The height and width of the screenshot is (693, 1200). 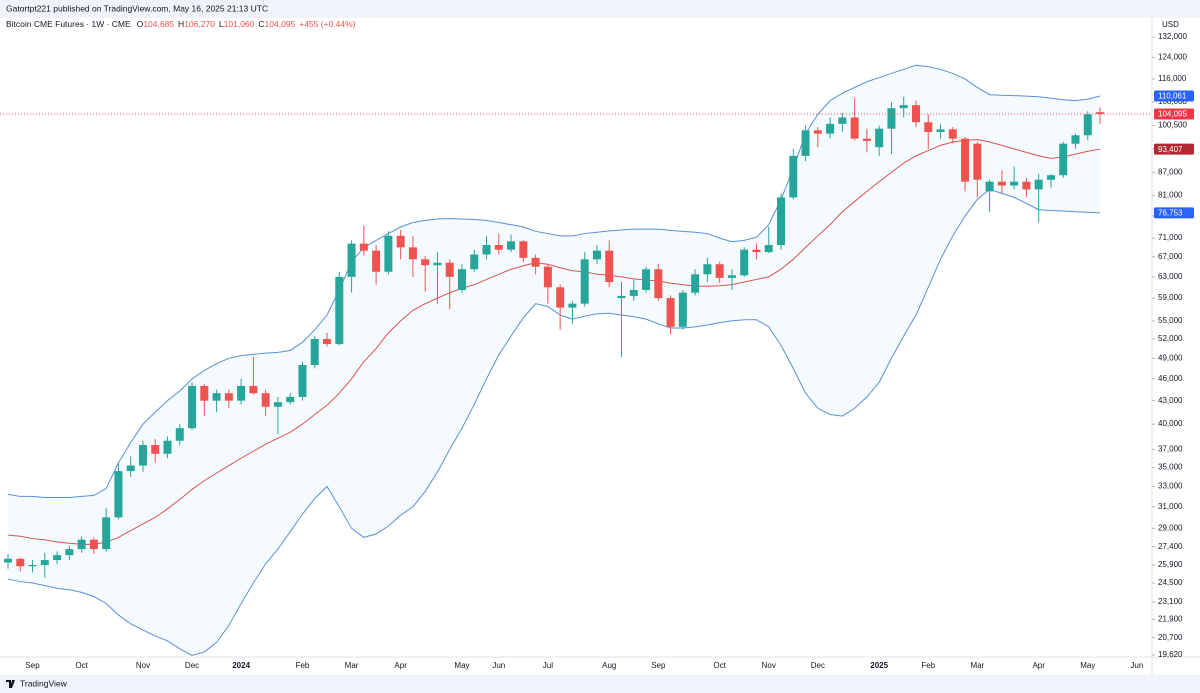 I want to click on y-tick-label: 40,000, so click(x=1170, y=423).